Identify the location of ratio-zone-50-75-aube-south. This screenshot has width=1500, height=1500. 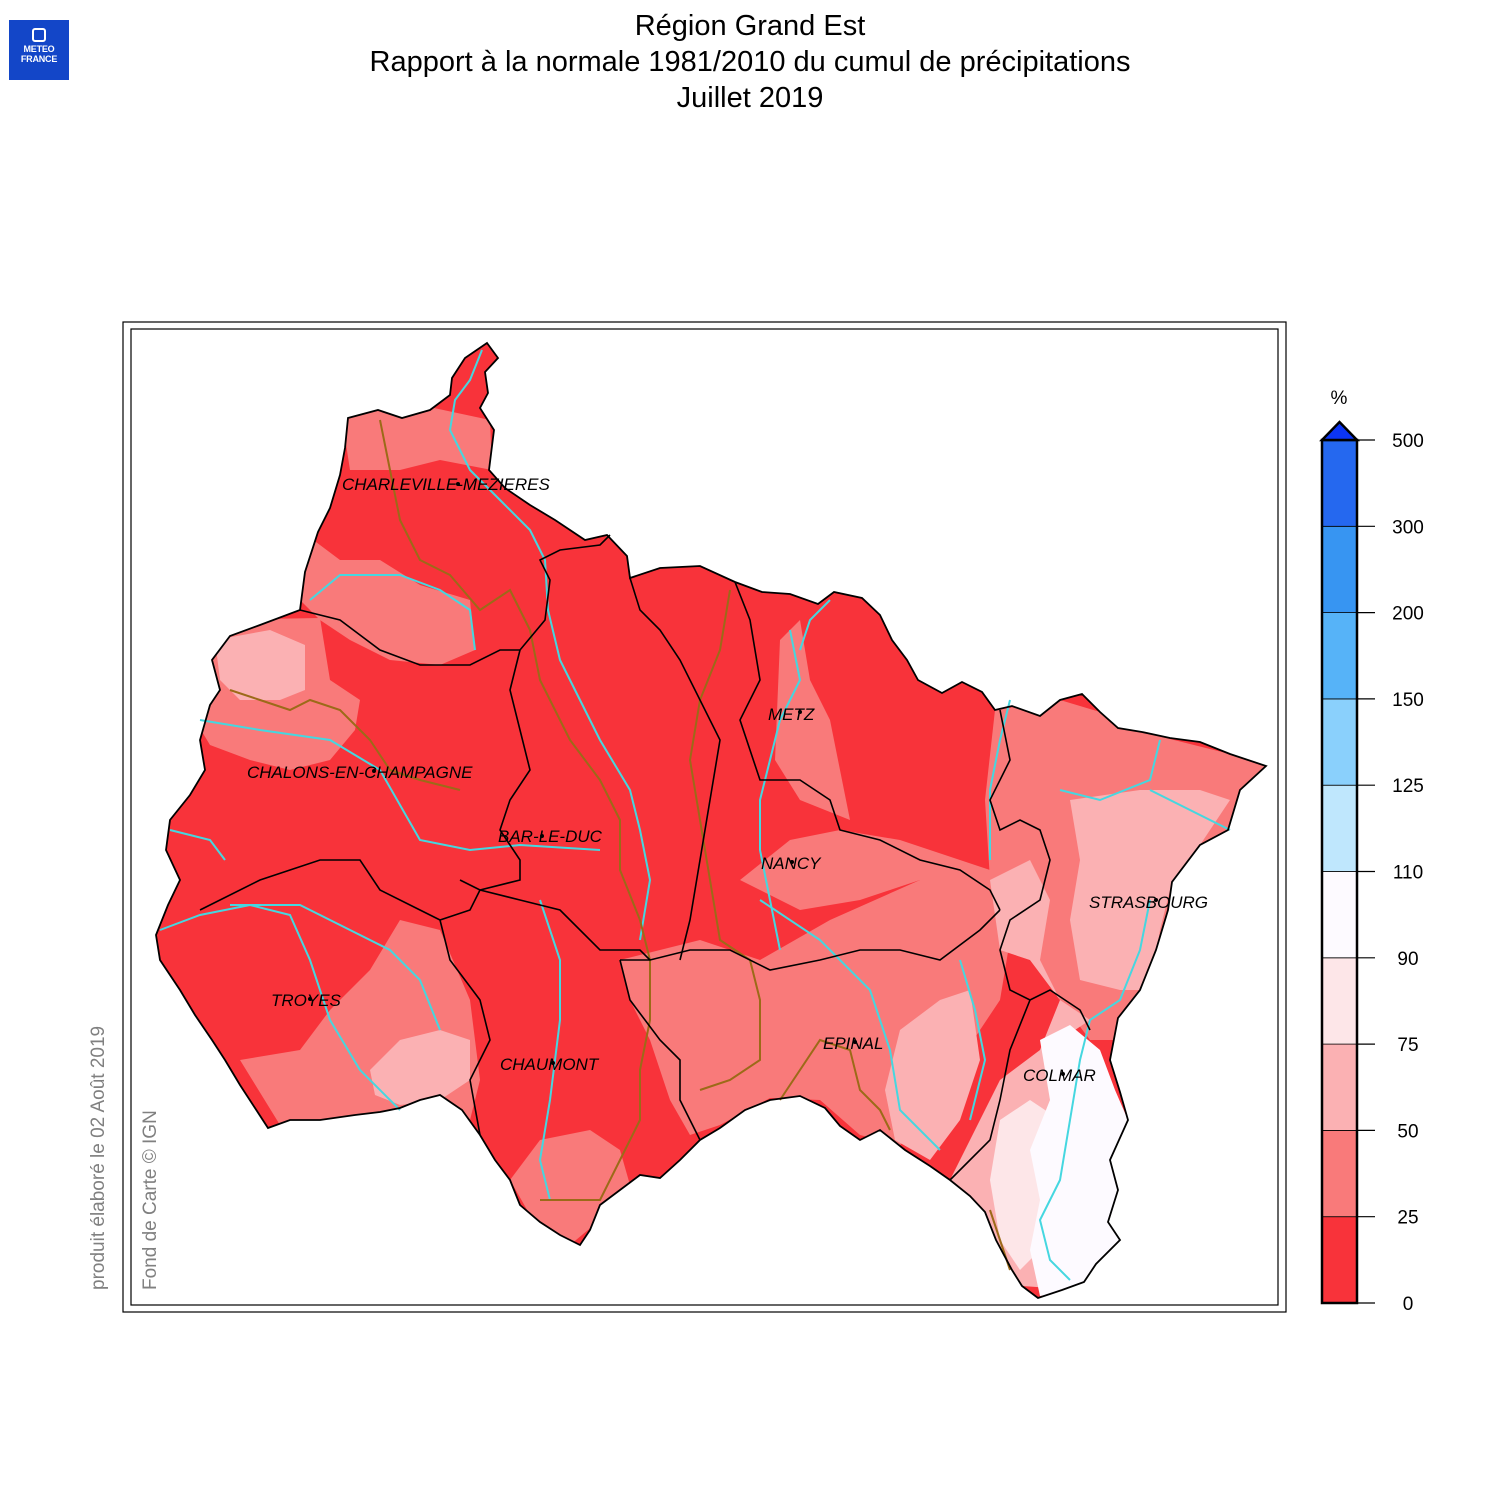
(420, 1067).